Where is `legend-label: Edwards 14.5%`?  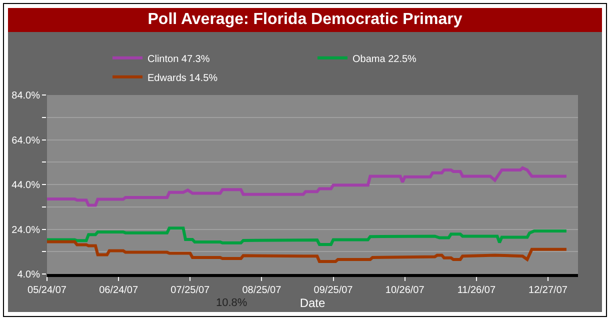 legend-label: Edwards 14.5% is located at coordinates (183, 78).